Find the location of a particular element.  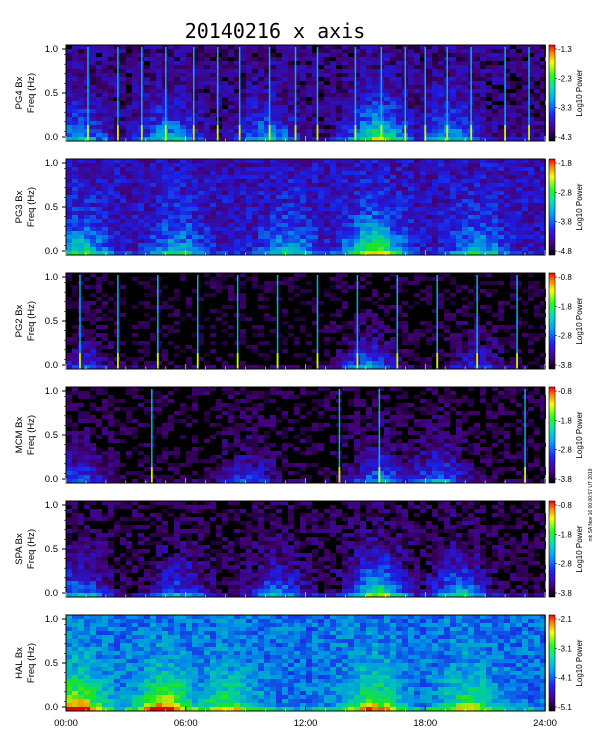

colorbar-tick-label: -4.3 is located at coordinates (565, 137).